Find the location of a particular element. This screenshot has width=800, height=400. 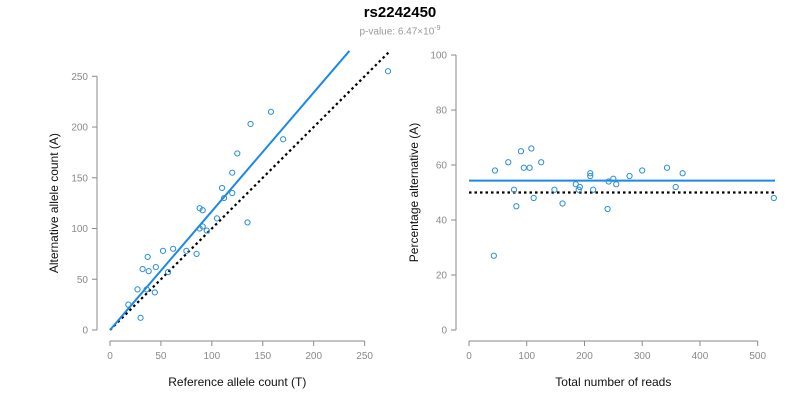

chart-subtitle: p-value: 6.47×10-9 is located at coordinates (400, 31).